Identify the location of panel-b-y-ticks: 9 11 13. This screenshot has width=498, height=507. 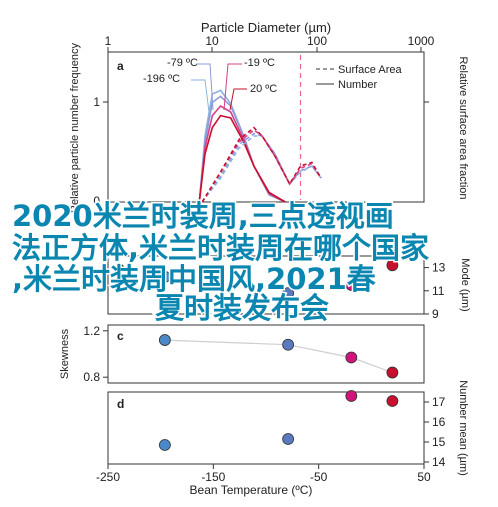
(435, 291).